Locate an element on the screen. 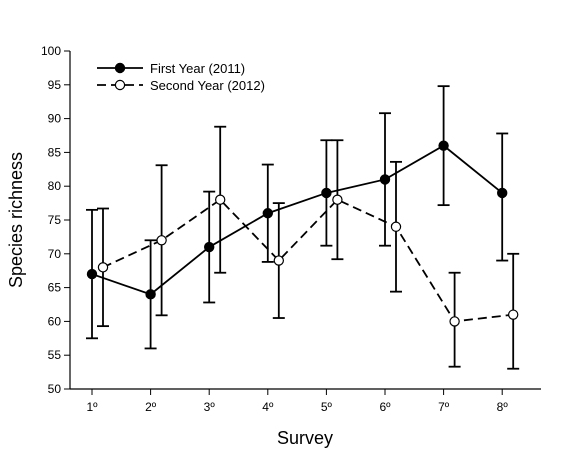 Image resolution: width=566 pixels, height=452 pixels. y-tick-label: 90 is located at coordinates (55, 119).